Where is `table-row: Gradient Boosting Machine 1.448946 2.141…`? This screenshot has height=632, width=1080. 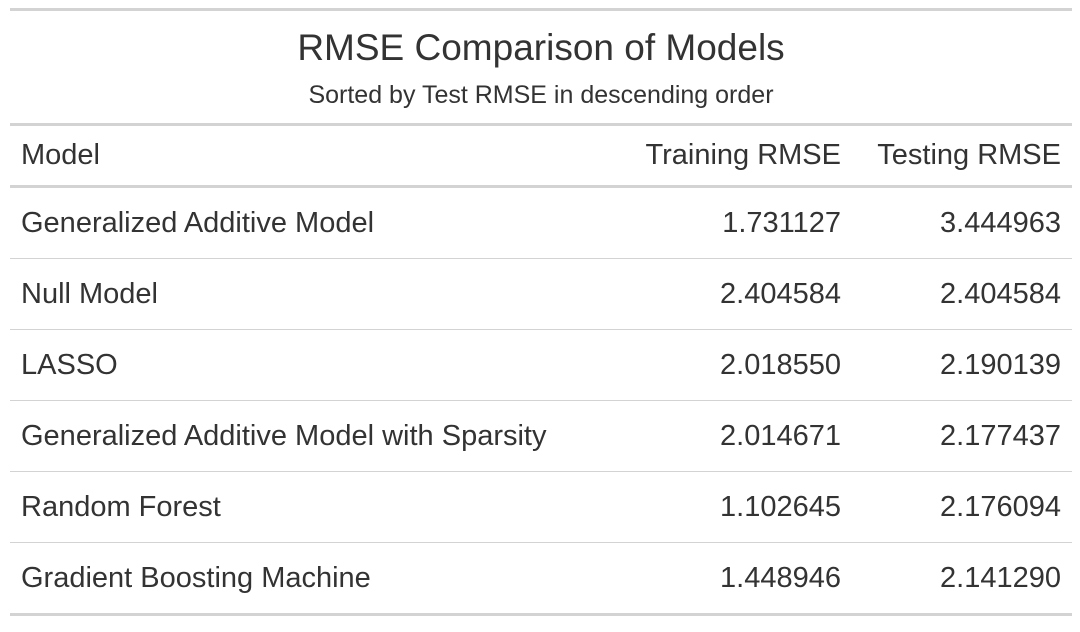 table-row: Gradient Boosting Machine 1.448946 2.141… is located at coordinates (541, 579).